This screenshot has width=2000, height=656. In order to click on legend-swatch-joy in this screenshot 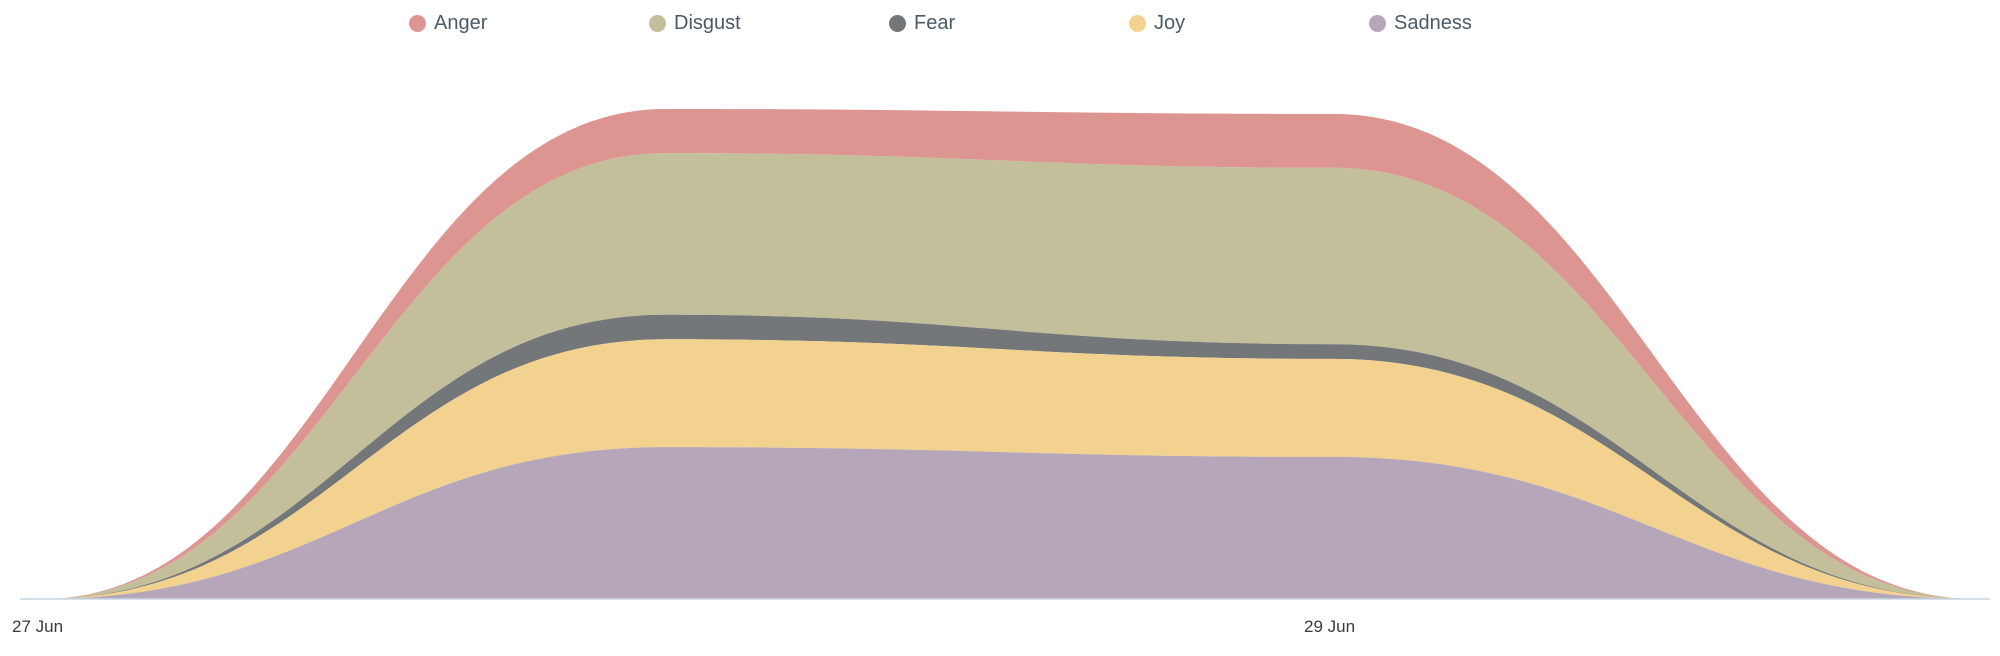, I will do `click(1137, 23)`.